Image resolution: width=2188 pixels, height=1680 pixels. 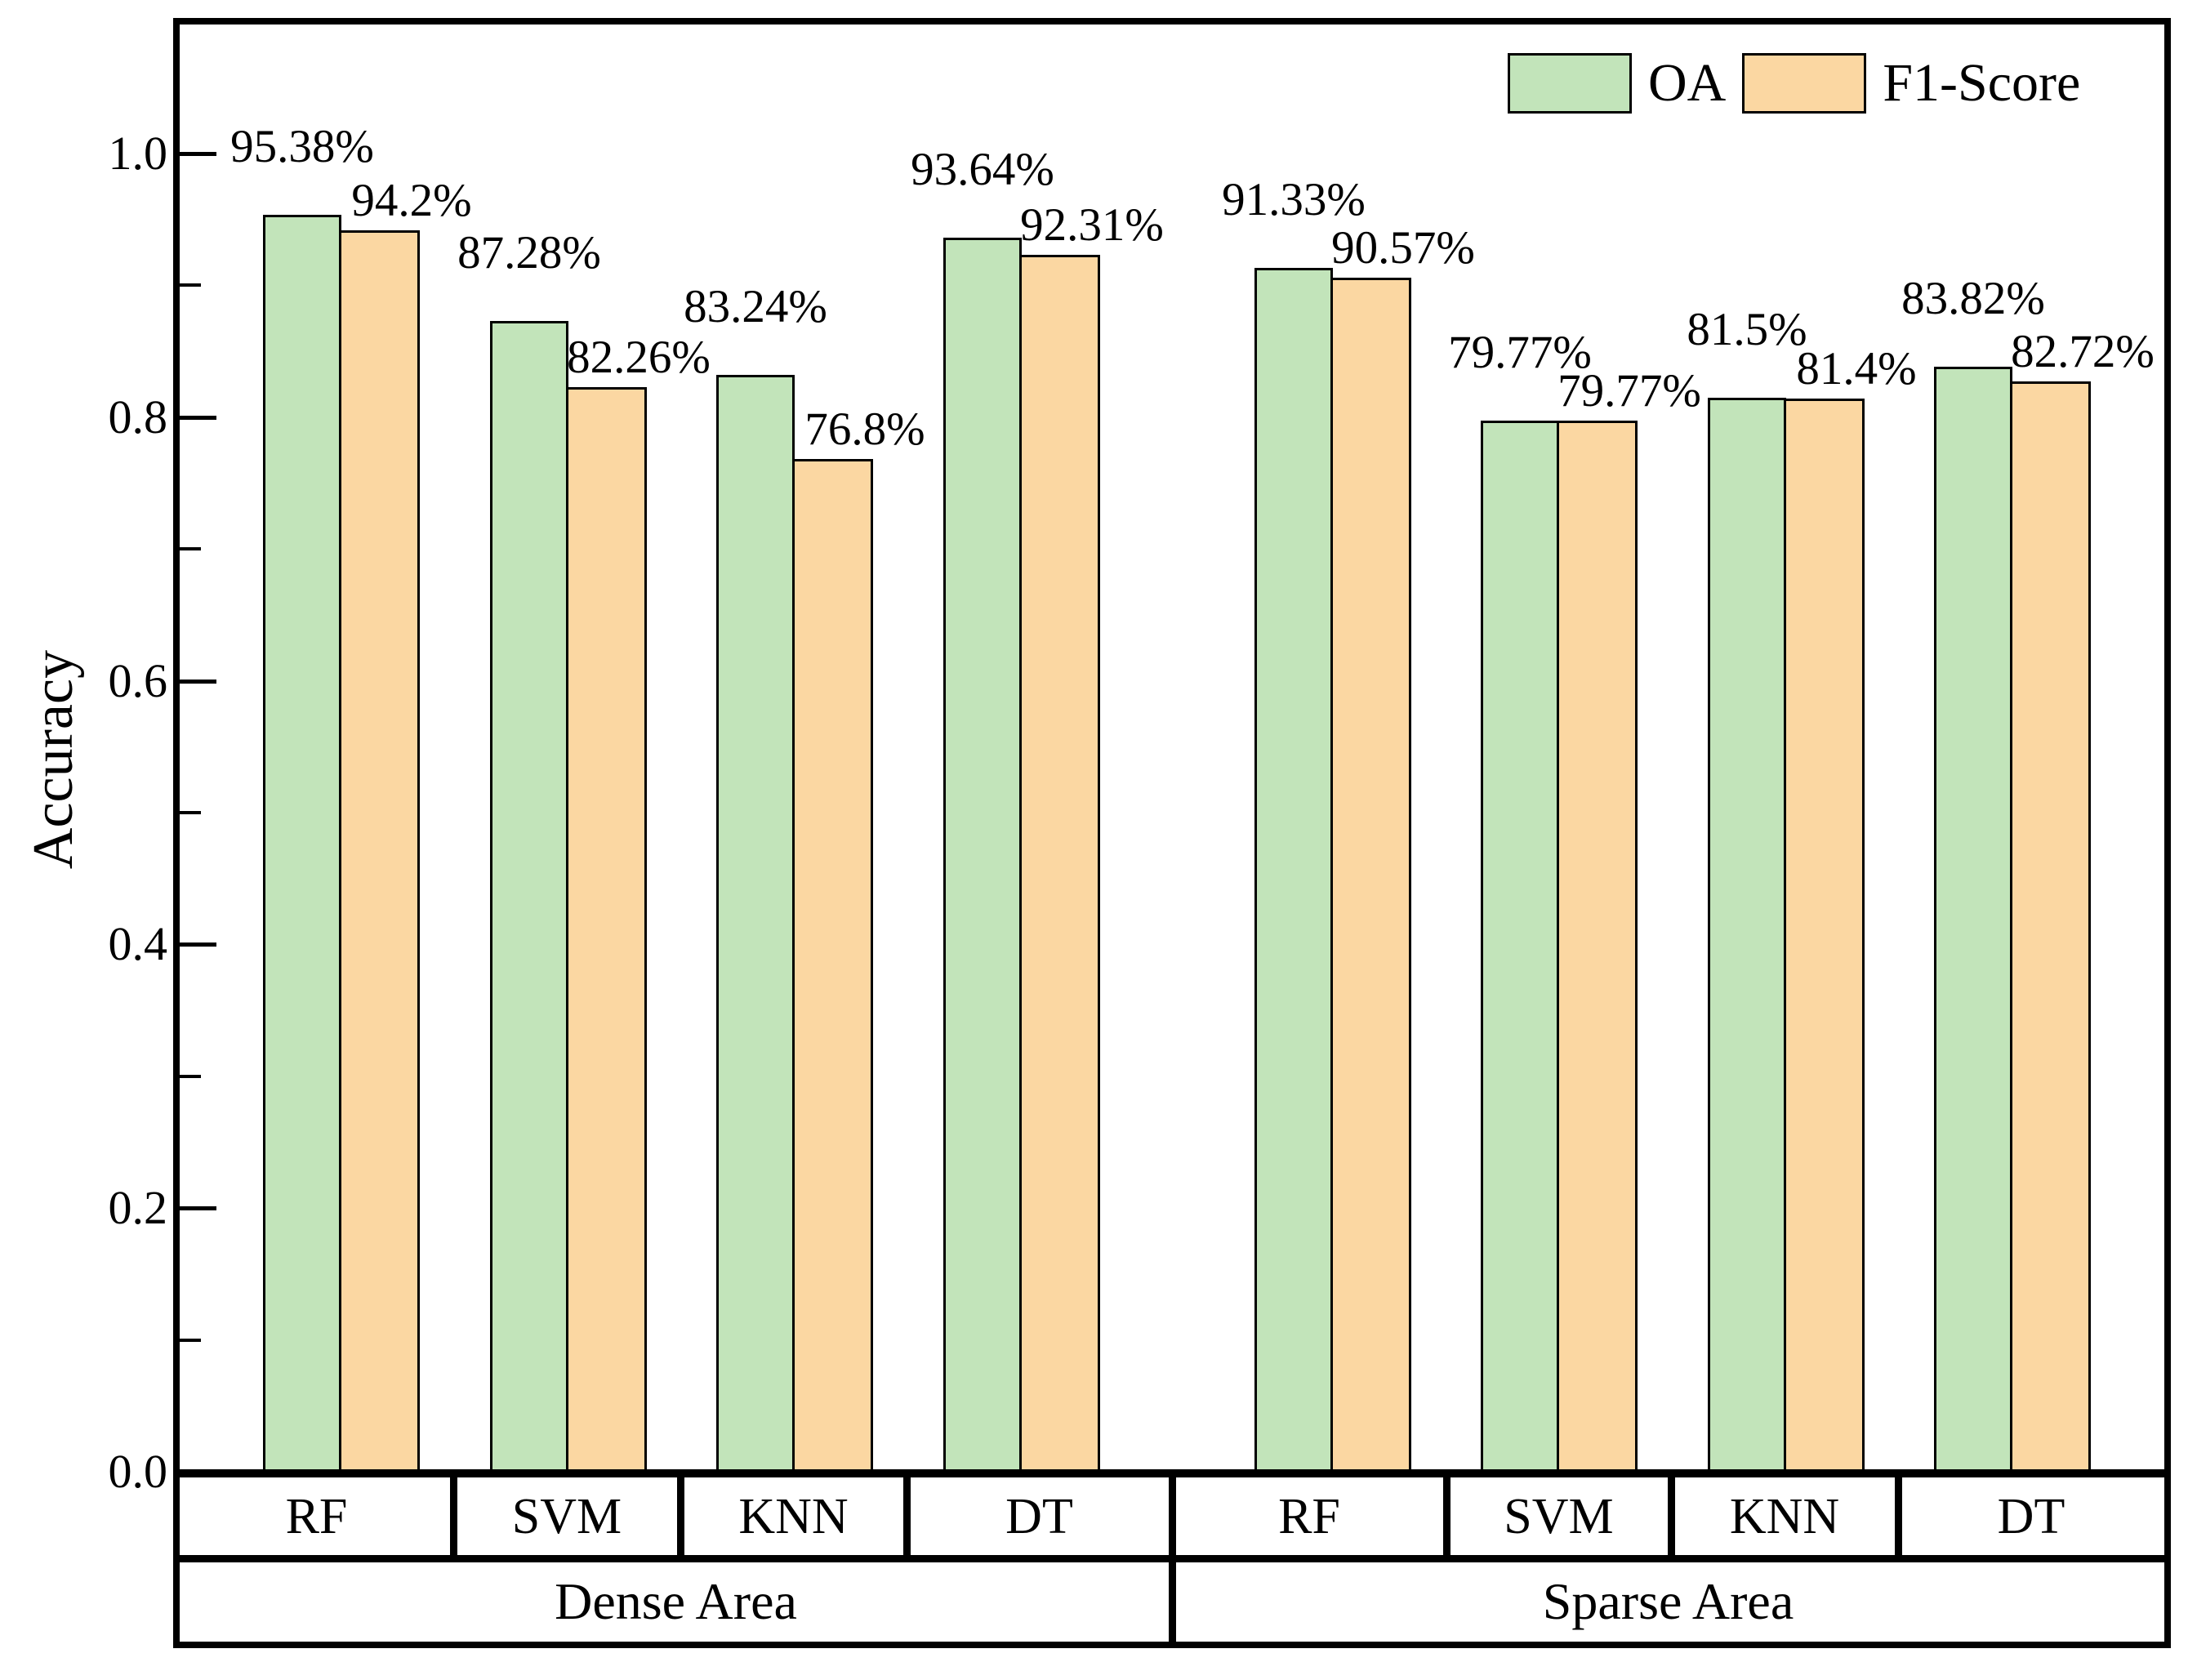 What do you see at coordinates (1059, 865) in the screenshot?
I see `bar-f1-score-dense-dt` at bounding box center [1059, 865].